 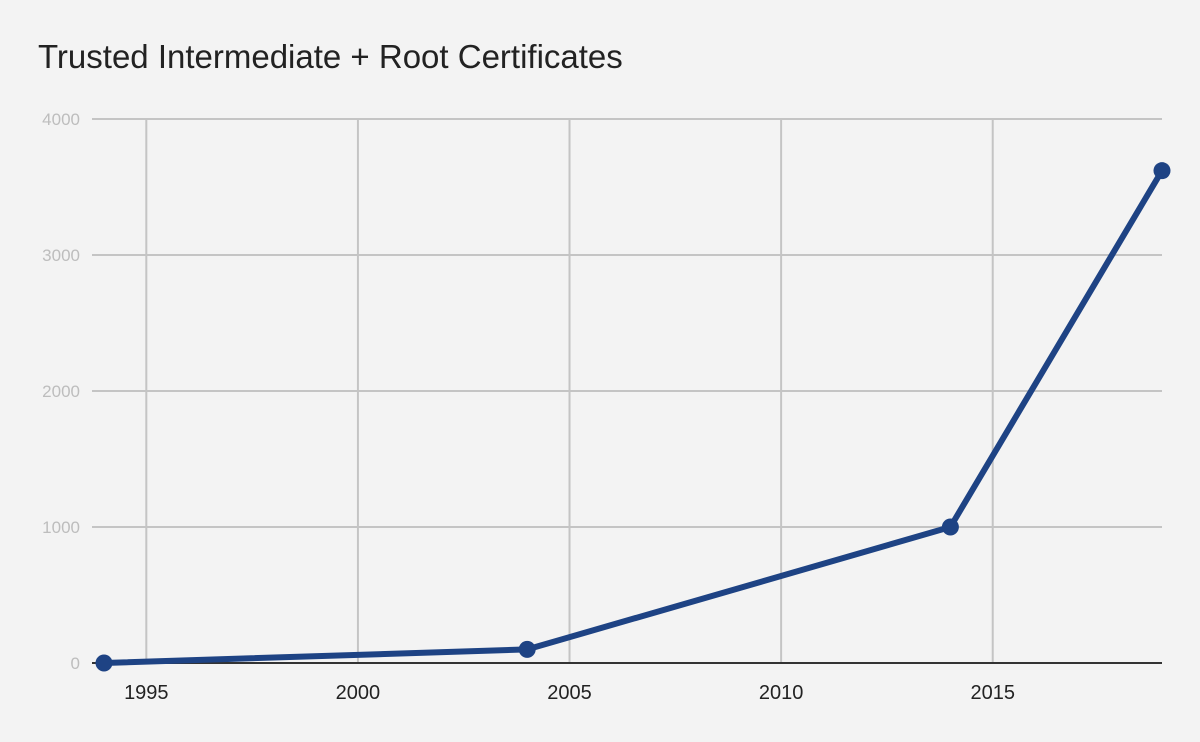 What do you see at coordinates (569, 693) in the screenshot?
I see `x-tick-label: 2005` at bounding box center [569, 693].